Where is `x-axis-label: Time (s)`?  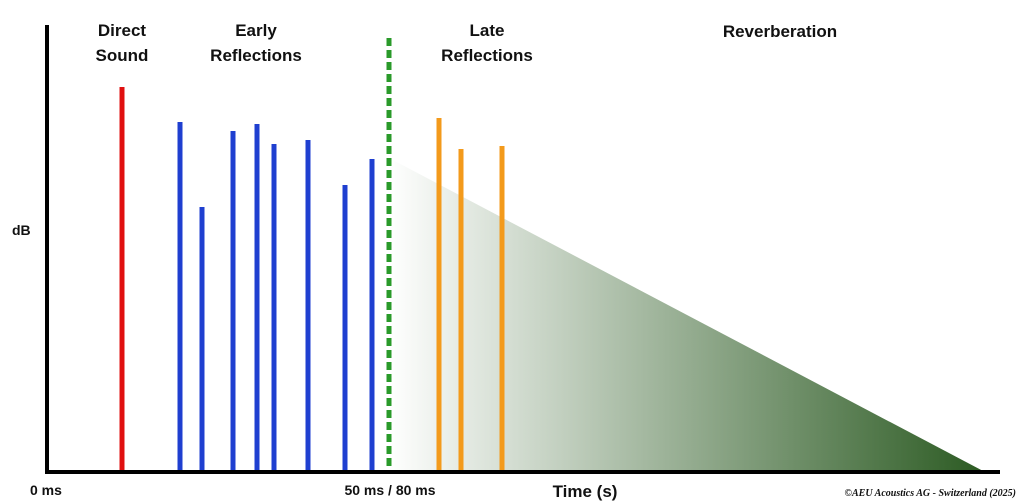
x-axis-label: Time (s) is located at coordinates (585, 491).